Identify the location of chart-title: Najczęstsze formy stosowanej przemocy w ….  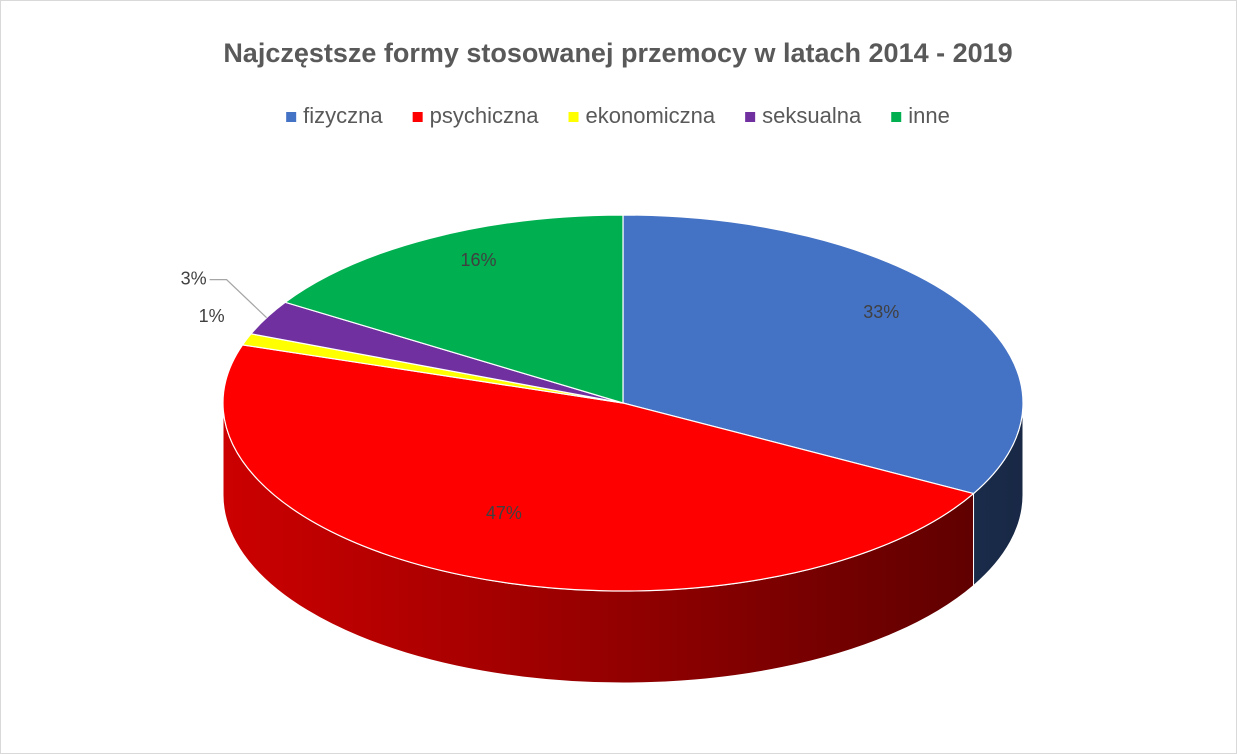
(617, 53).